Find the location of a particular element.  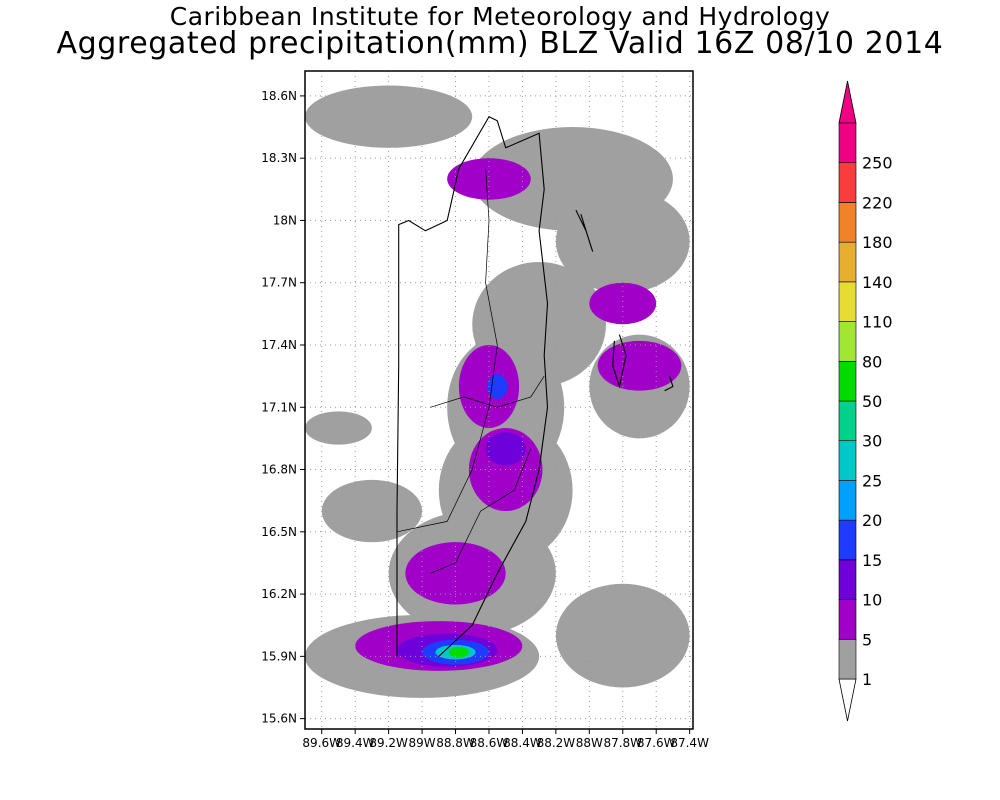

lat-tick-label: 17.4N is located at coordinates (279, 345).